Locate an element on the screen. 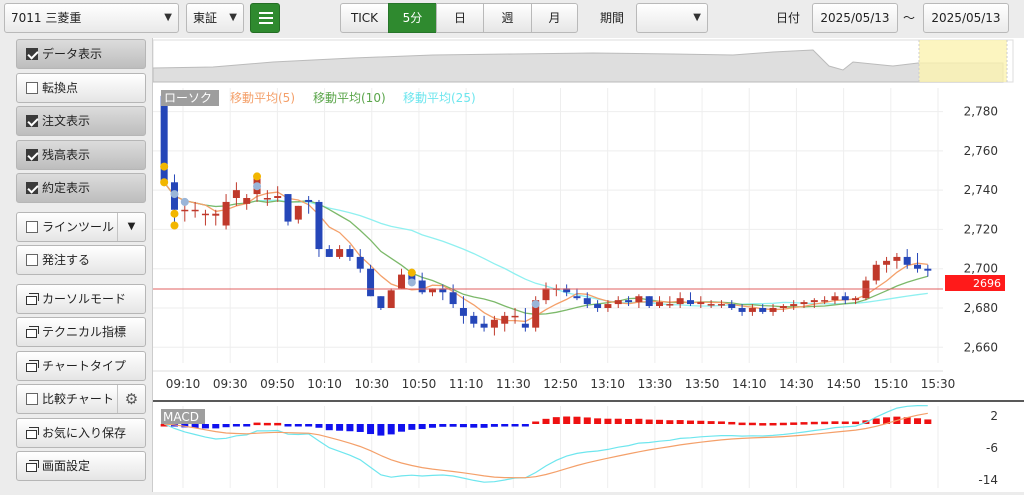 The width and height of the screenshot is (1024, 495). date-to-input: 2025/05/13 is located at coordinates (966, 18).